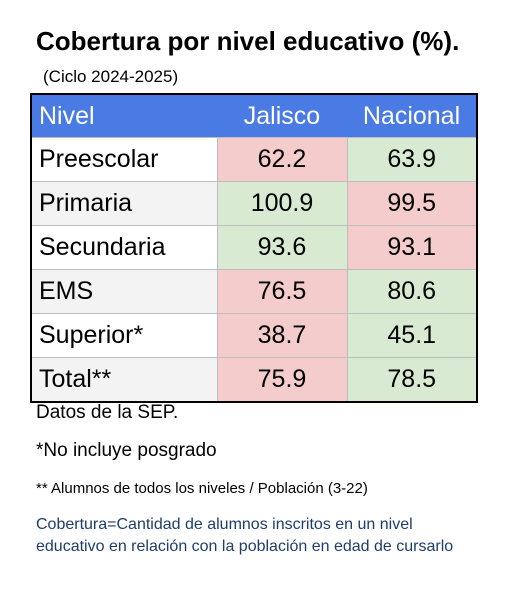 The width and height of the screenshot is (526, 602). What do you see at coordinates (412, 159) in the screenshot?
I see `cell-nacional: 63.9` at bounding box center [412, 159].